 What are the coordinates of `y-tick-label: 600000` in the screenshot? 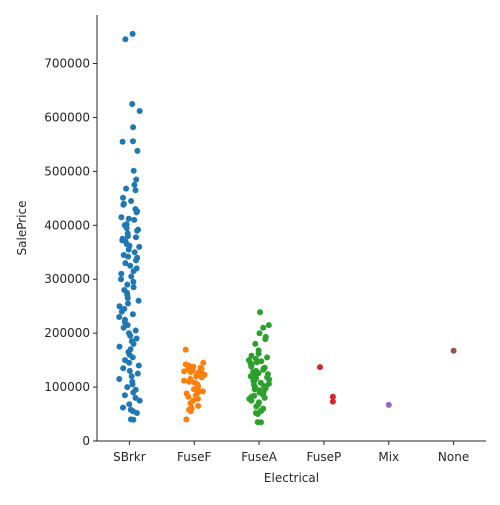 It's located at (67, 117).